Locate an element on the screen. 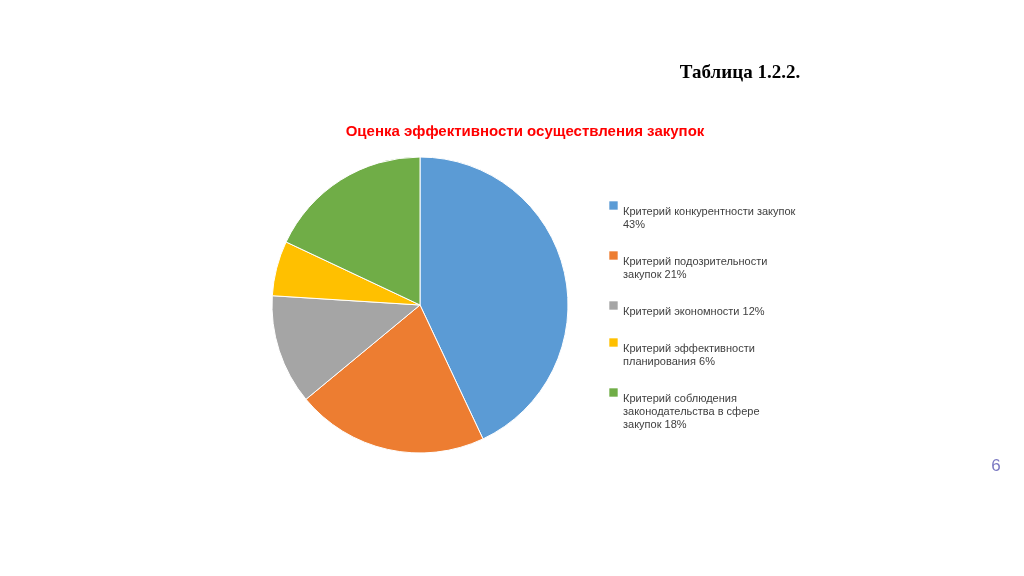 Image resolution: width=1024 pixels, height=576 pixels. legend-label: Критерий подозрительности закупок 21% is located at coordinates (695, 267).